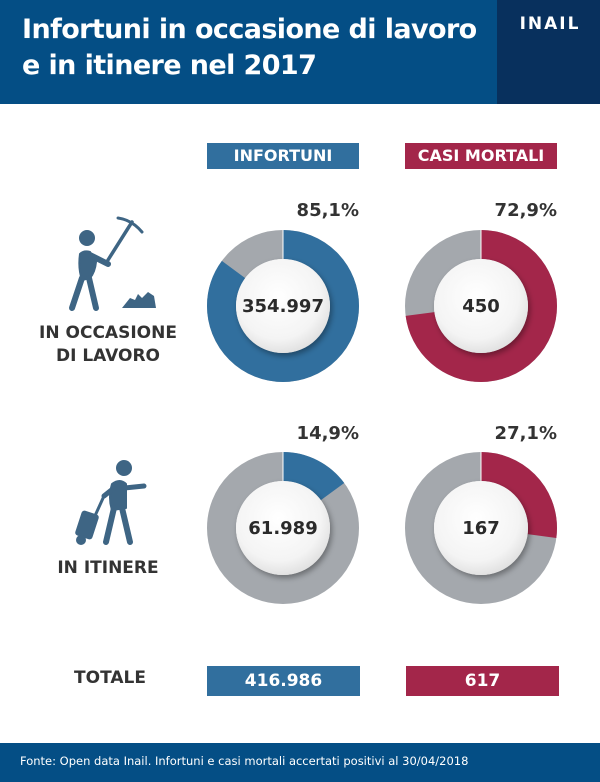 The width and height of the screenshot is (600, 782). I want to click on total-casi-mortali-badge: 617, so click(482, 681).